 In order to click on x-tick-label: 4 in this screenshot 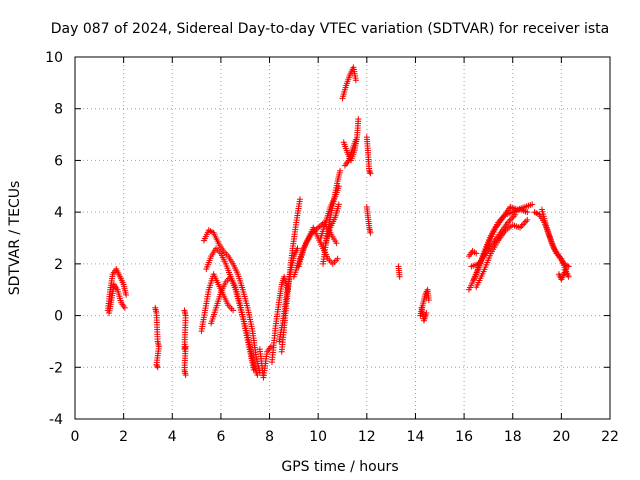, I will do `click(172, 437)`.